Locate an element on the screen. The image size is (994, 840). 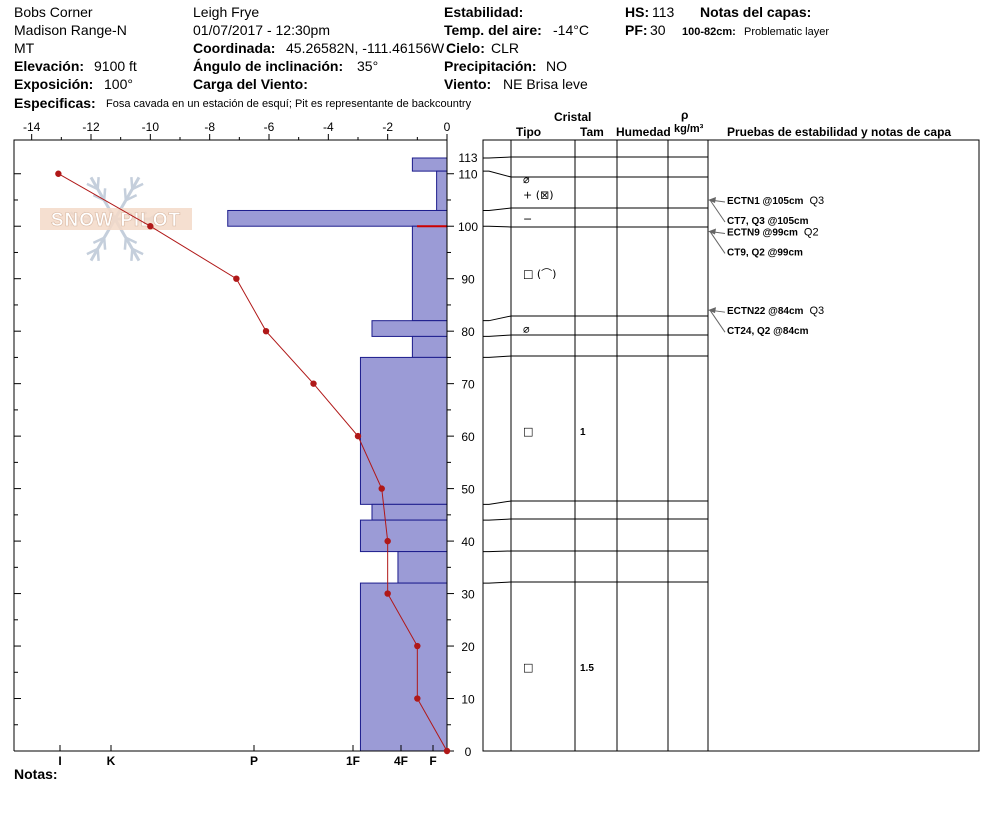
layer-notes-label: Notas del capas: is located at coordinates (756, 12).